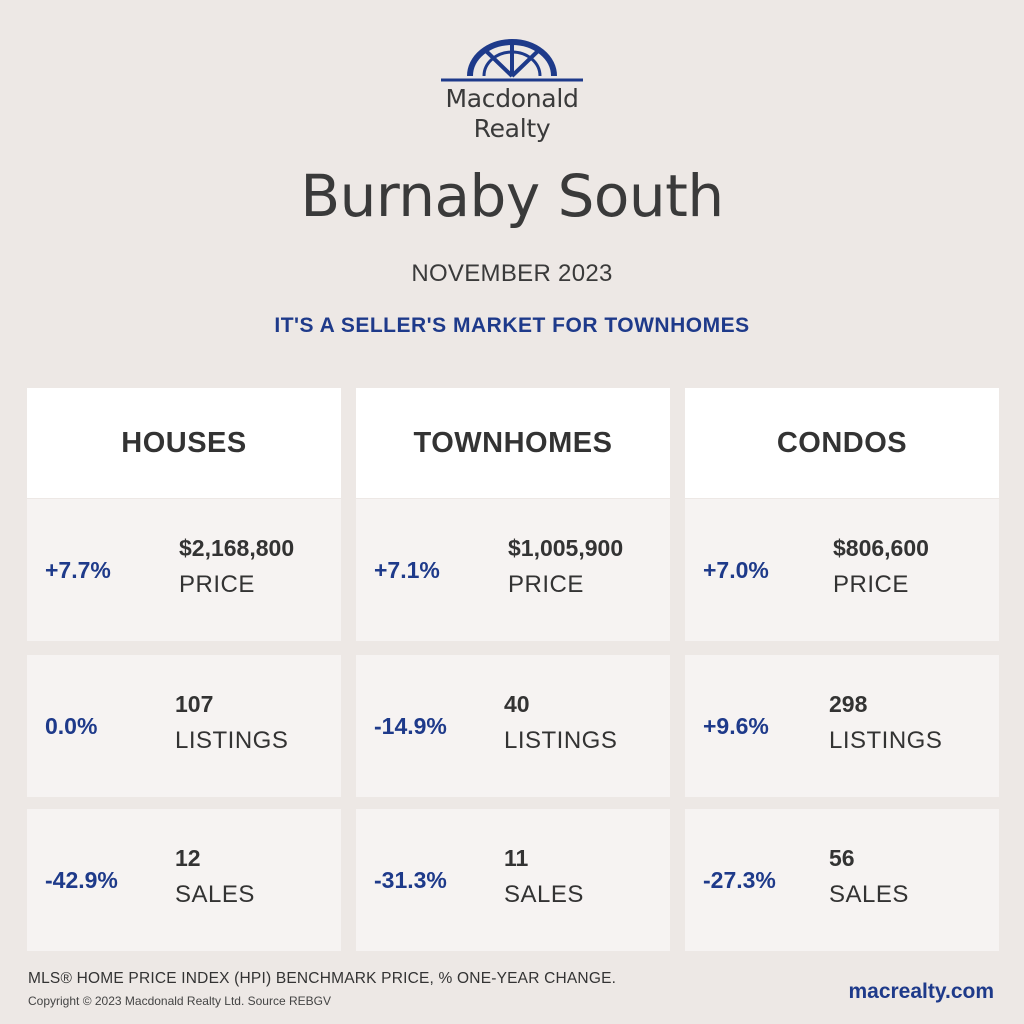  I want to click on stat-card-houses-price: +7.7% $2,168,800 PRICE, so click(184, 570).